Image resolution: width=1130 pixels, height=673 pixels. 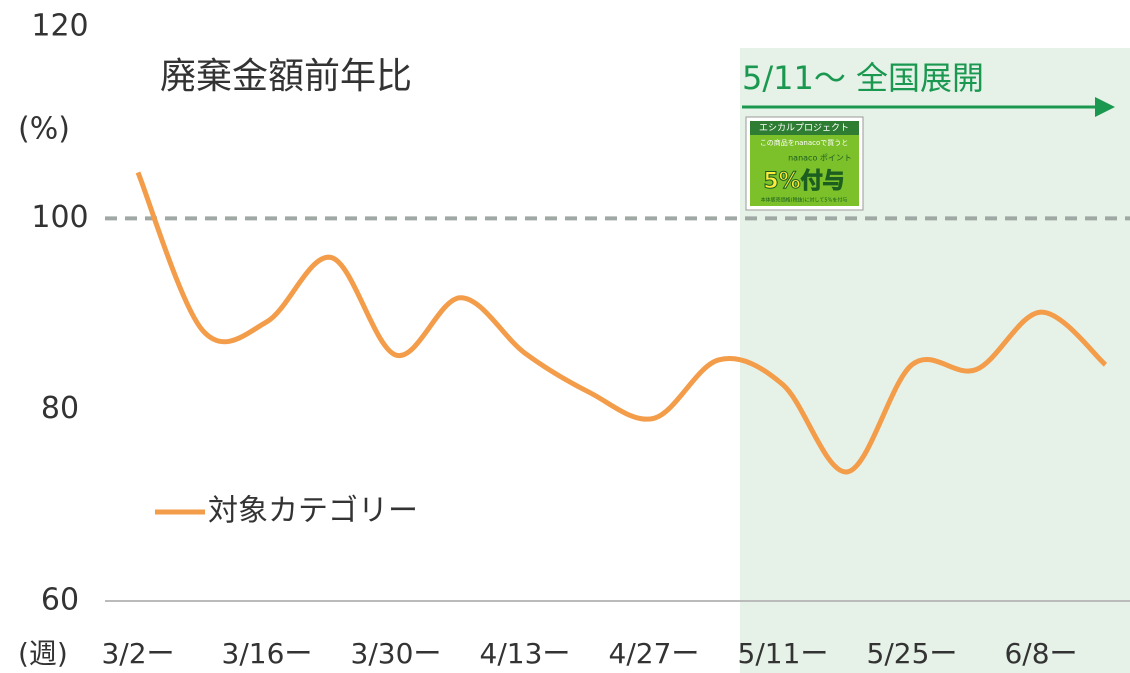 What do you see at coordinates (1105, 107) in the screenshot?
I see `arrow-head` at bounding box center [1105, 107].